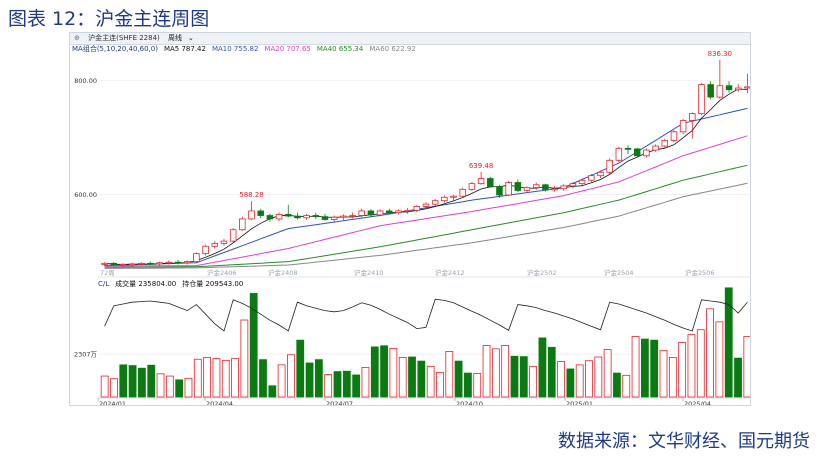 The height and width of the screenshot is (459, 820). What do you see at coordinates (184, 49) in the screenshot?
I see `ma-legend-item: MA5 787.42` at bounding box center [184, 49].